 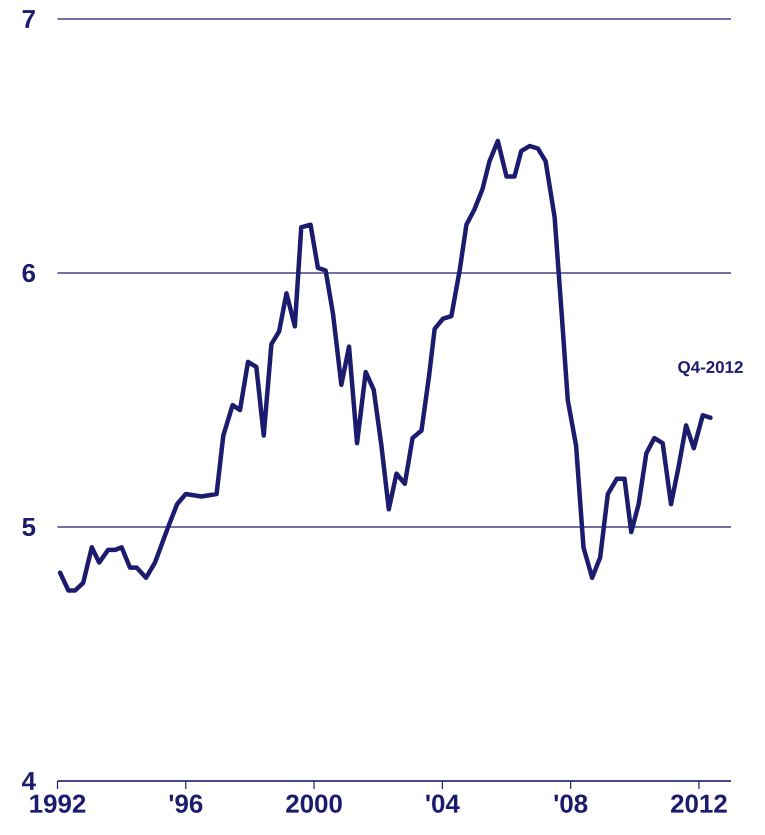 I want to click on x-tick-label: 1992, so click(x=58, y=803).